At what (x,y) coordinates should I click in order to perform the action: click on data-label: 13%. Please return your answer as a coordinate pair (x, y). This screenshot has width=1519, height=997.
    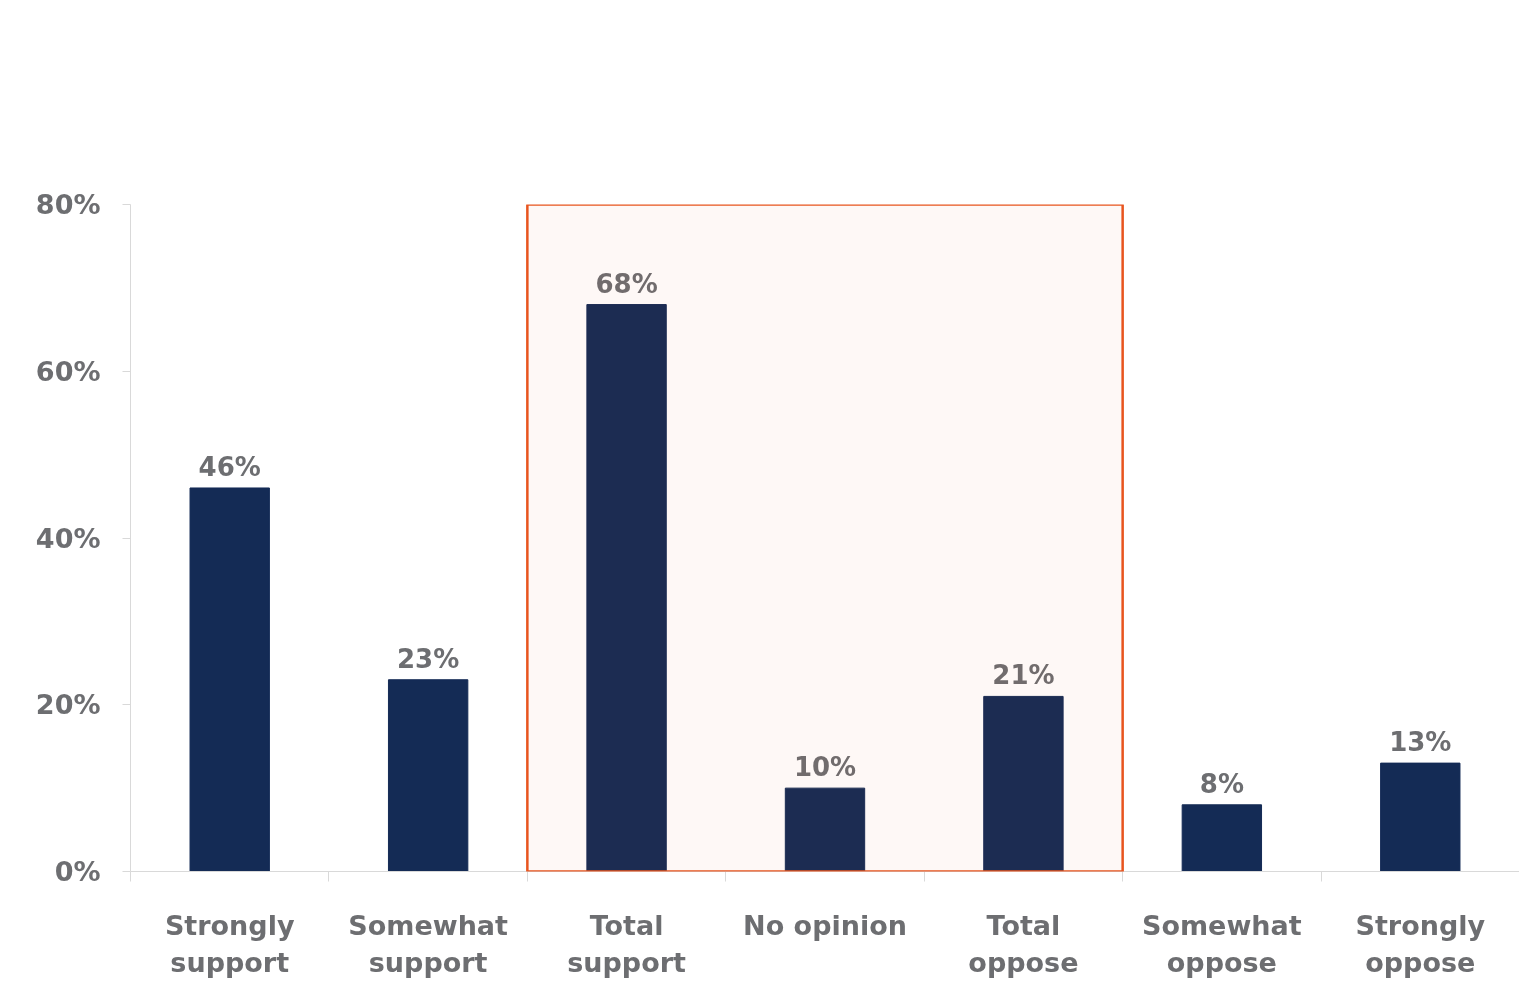
    Looking at the image, I should click on (1420, 742).